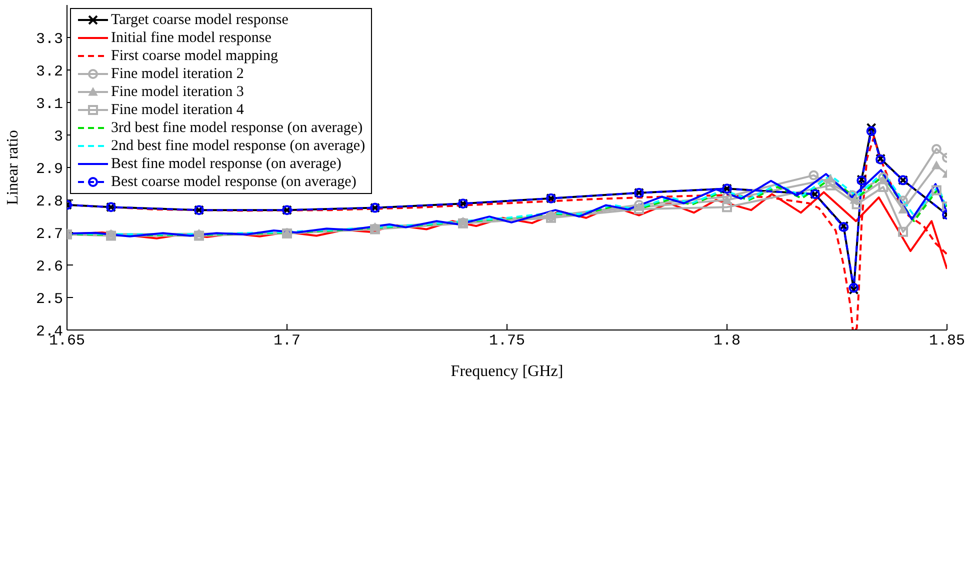 This screenshot has width=974, height=566. Describe the element at coordinates (727, 341) in the screenshot. I see `x-tick-label: 1.8` at that location.